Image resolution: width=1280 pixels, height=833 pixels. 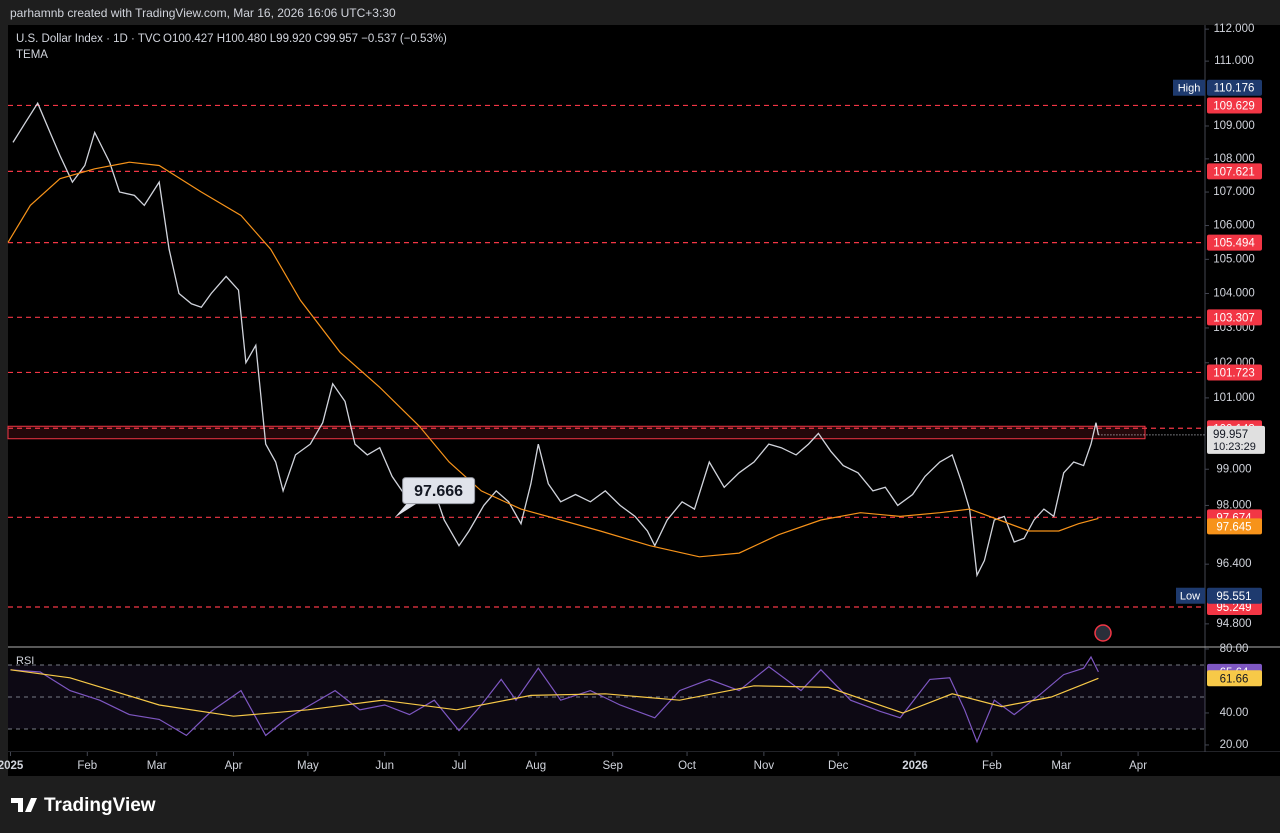 What do you see at coordinates (1233, 505) in the screenshot?
I see `y-tick-label: 98.000` at bounding box center [1233, 505].